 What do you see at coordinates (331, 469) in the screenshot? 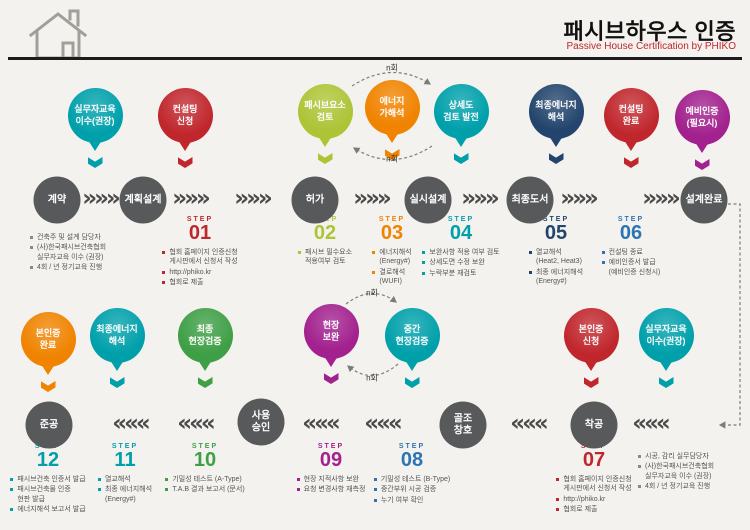
I see `step-09: STEP 09 현장 지적사항 보완 요청 변경사항 재측정` at bounding box center [331, 469].